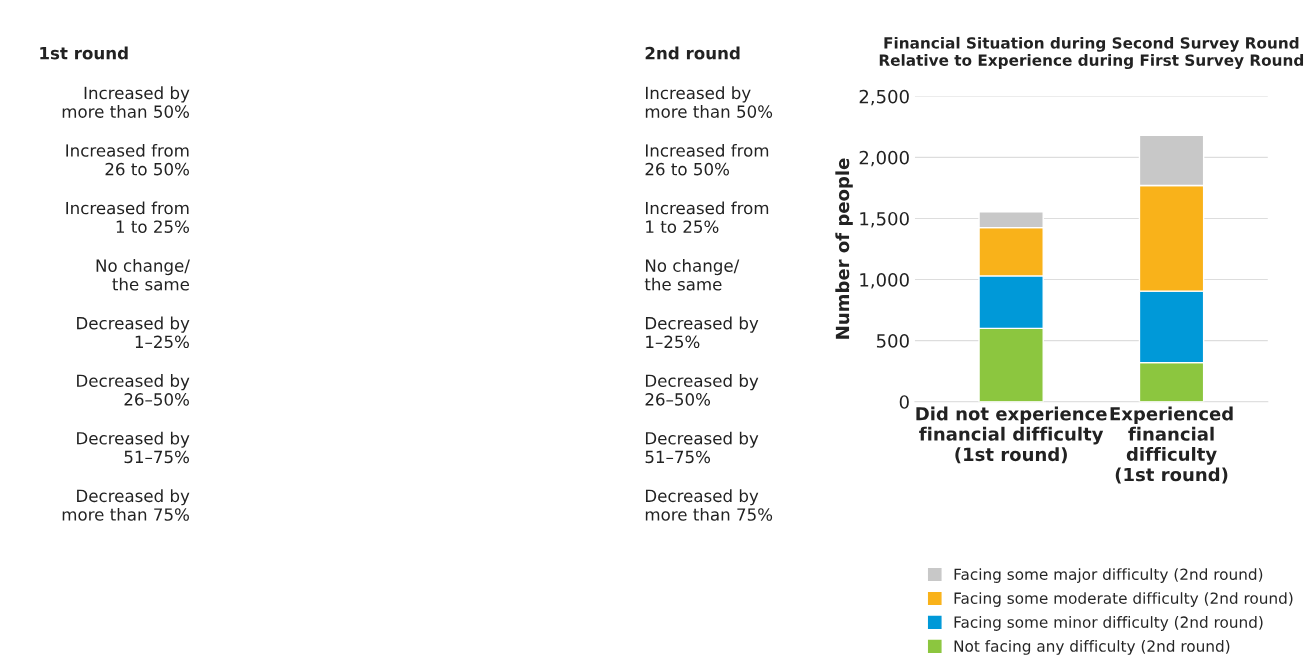 This screenshot has height=664, width=1307. What do you see at coordinates (1108, 623) in the screenshot?
I see `legend-label: Facing some minor difficulty (2nd round)` at bounding box center [1108, 623].